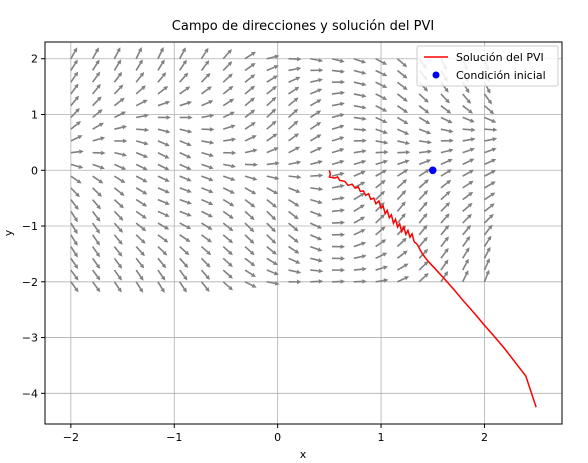  I want to click on x-tick-label: −2, so click(71, 437).